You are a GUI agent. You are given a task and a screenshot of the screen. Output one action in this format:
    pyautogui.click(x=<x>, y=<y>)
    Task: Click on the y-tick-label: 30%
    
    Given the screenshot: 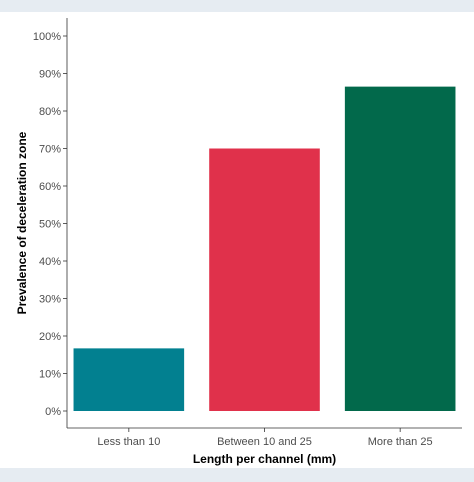 What is the action you would take?
    pyautogui.click(x=50, y=300)
    